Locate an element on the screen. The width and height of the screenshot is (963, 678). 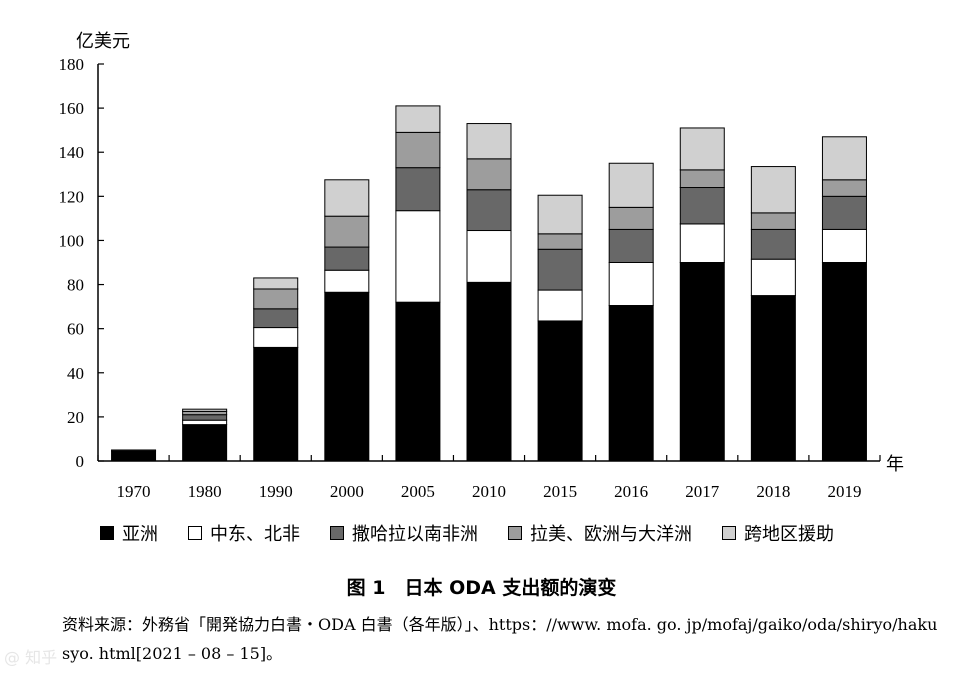
legend-item: 亚洲 is located at coordinates (129, 533).